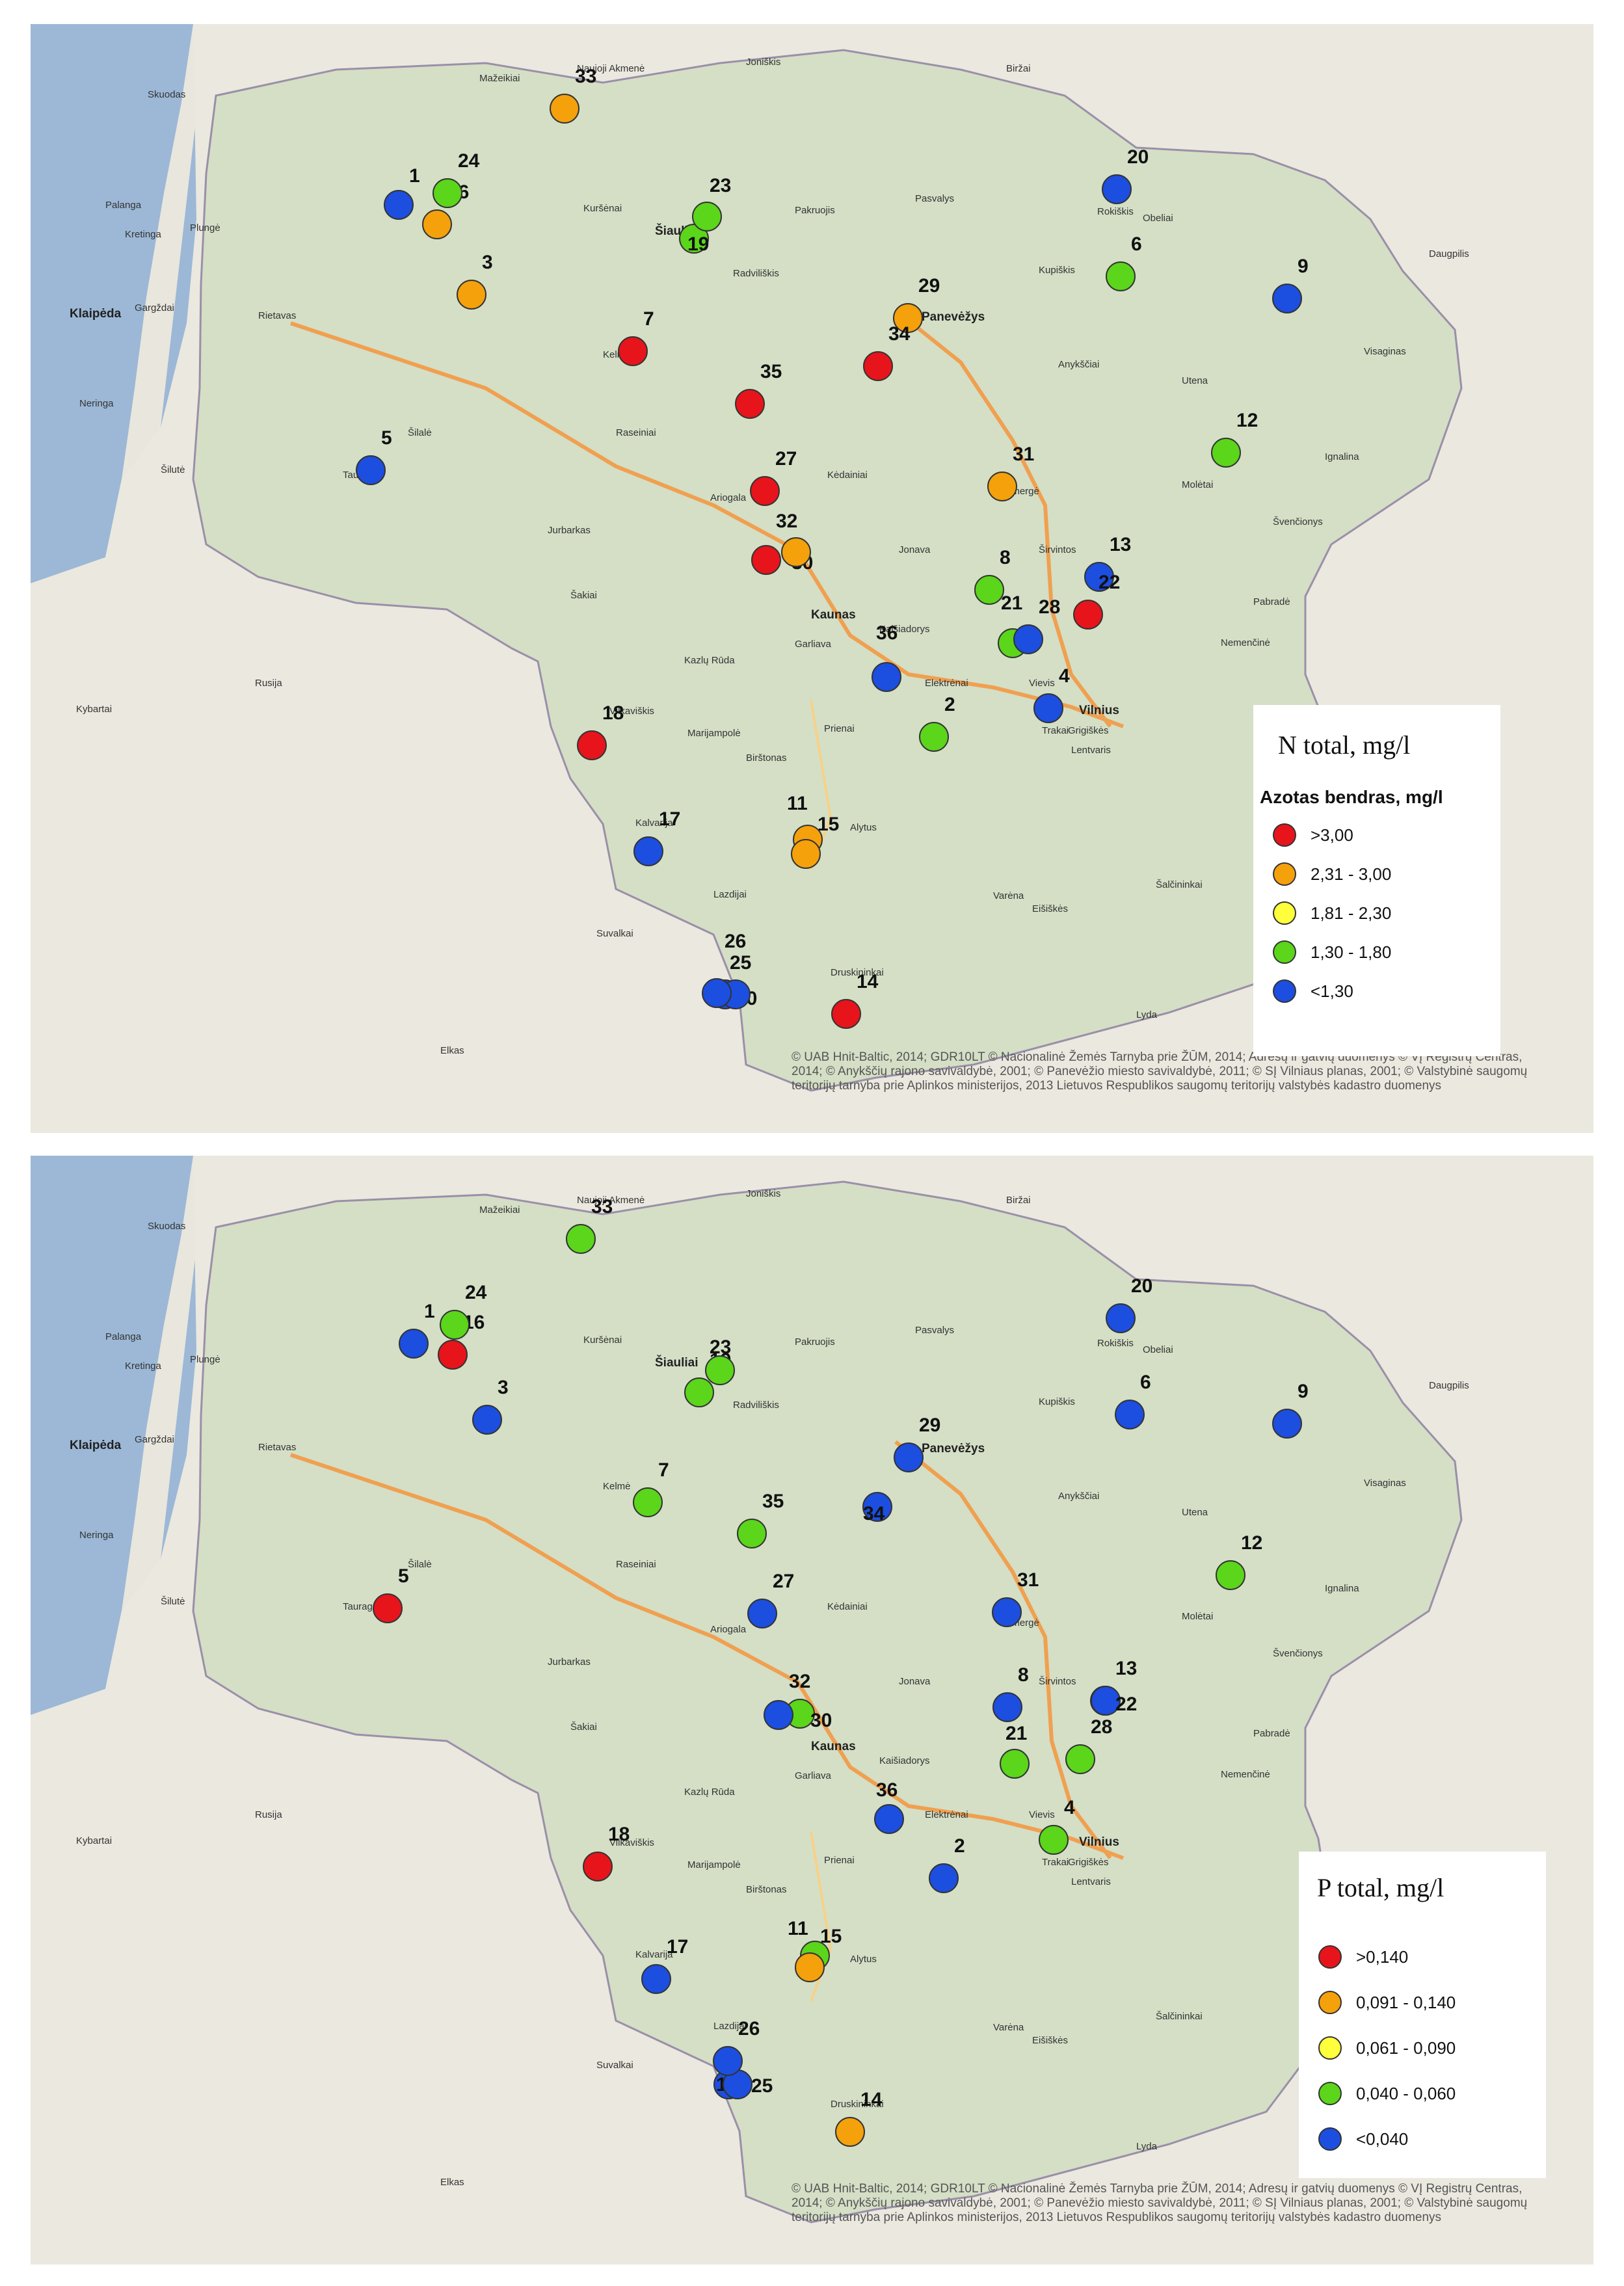 This screenshot has height=2286, width=1624. What do you see at coordinates (1387, 2093) in the screenshot?
I see `legend-item: 0,040 - 0,060` at bounding box center [1387, 2093].